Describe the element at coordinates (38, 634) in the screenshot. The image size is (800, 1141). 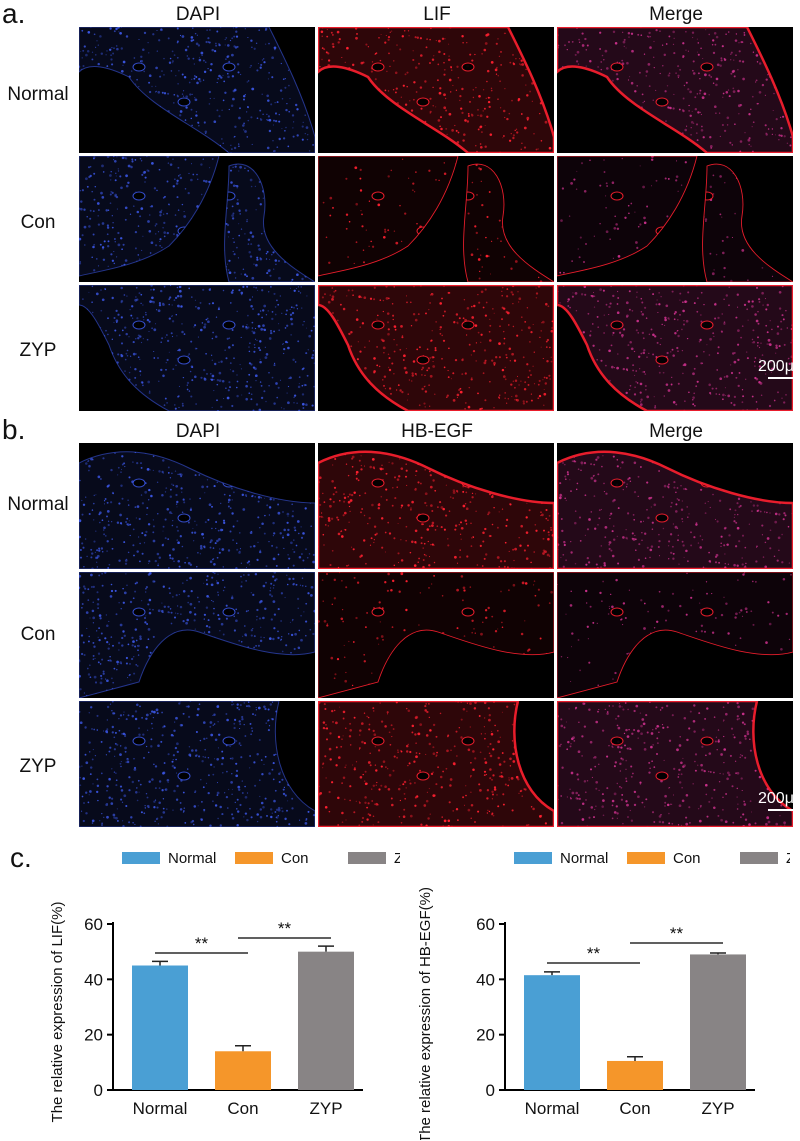
I see `panel-b-row-con: Con` at that location.